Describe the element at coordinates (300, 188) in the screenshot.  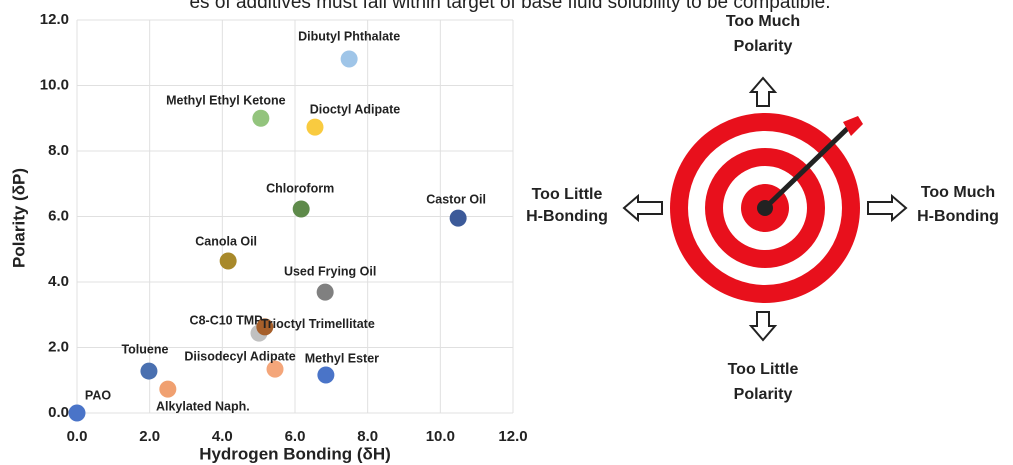
I see `point-label: Chloroform` at that location.